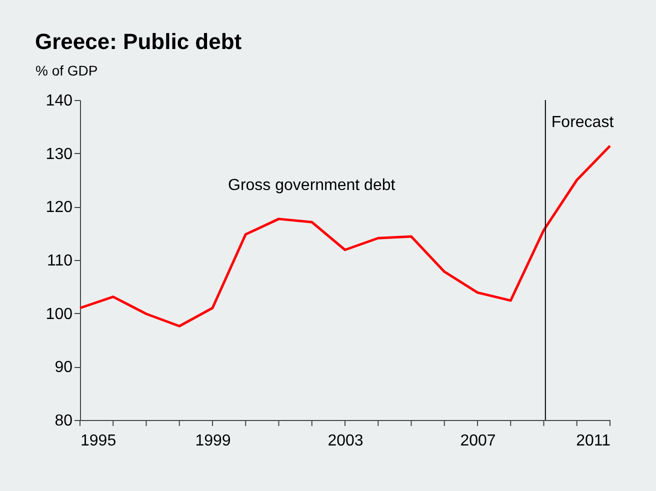 The height and width of the screenshot is (491, 656). I want to click on y-axis-title: % of GDP, so click(67, 70).